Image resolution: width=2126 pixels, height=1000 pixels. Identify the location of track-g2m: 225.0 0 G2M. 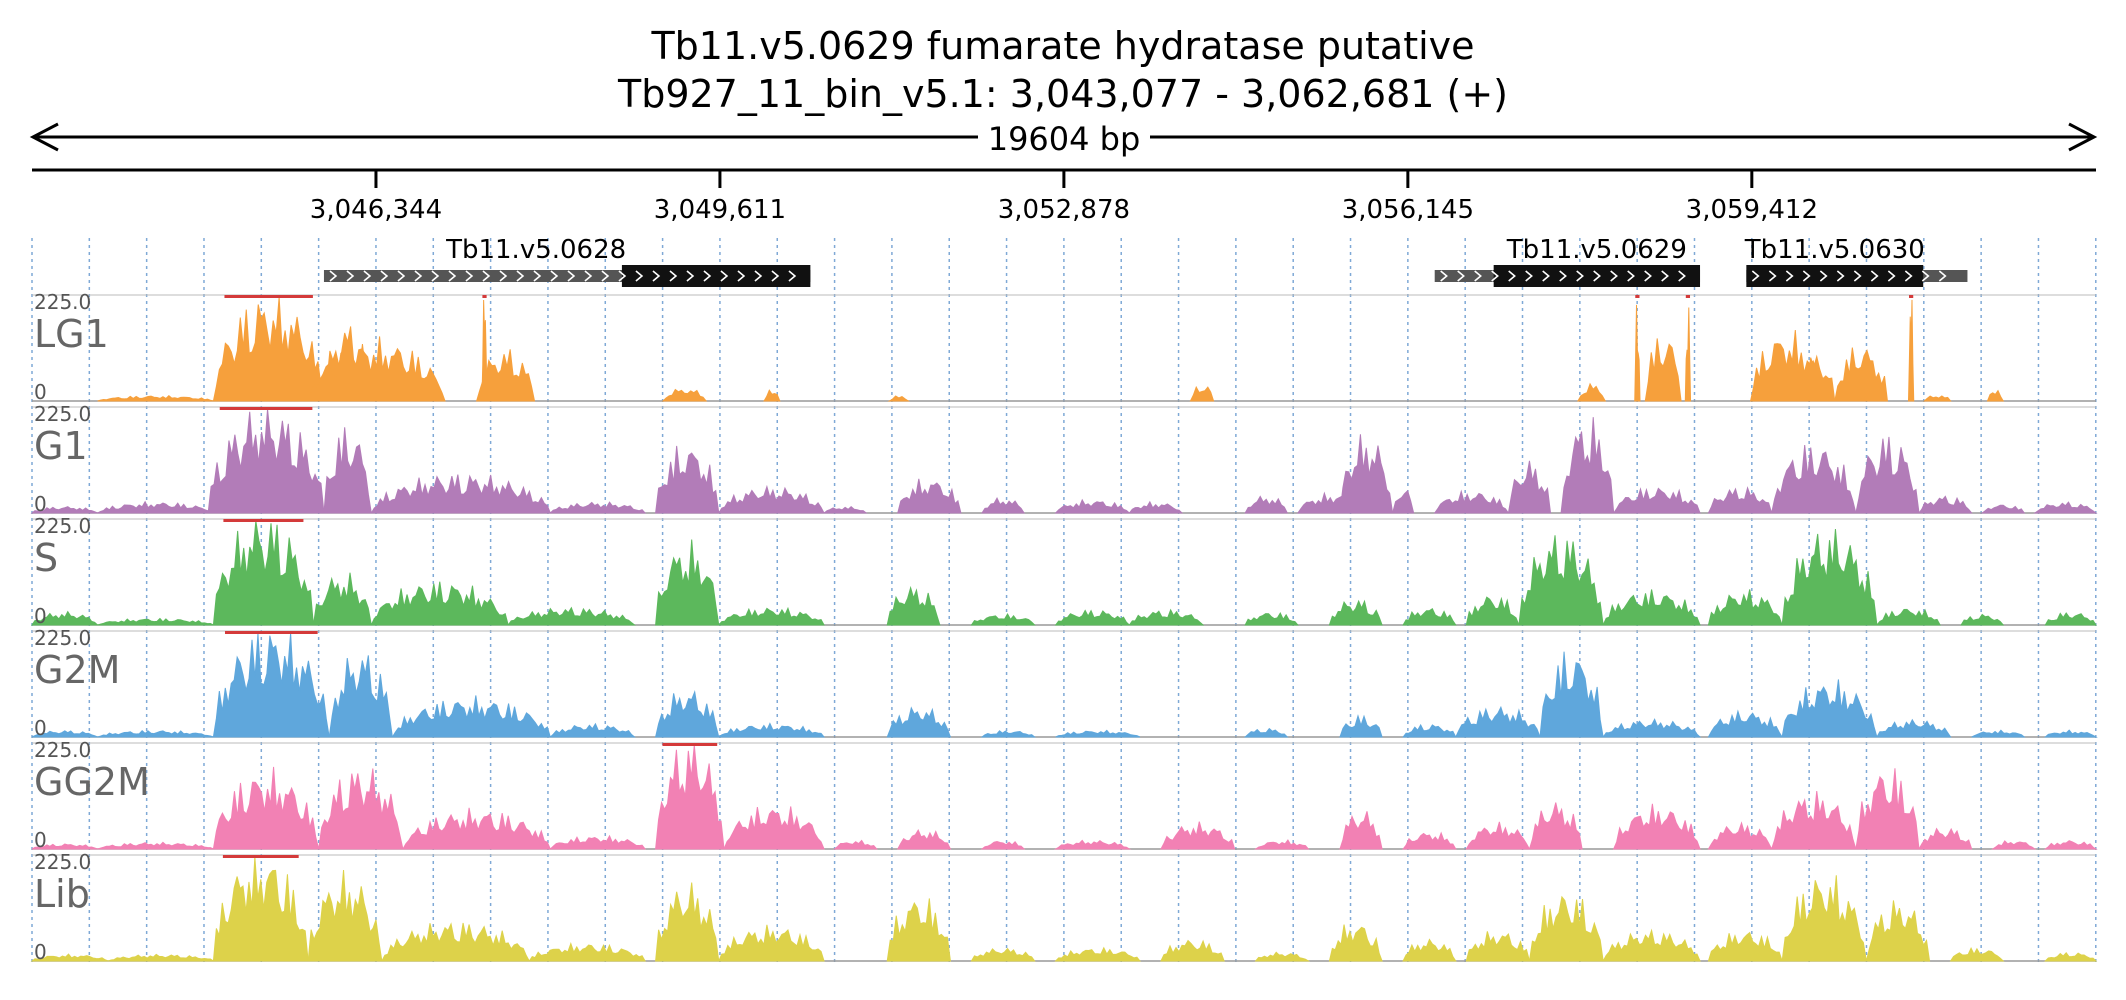
(1064, 683).